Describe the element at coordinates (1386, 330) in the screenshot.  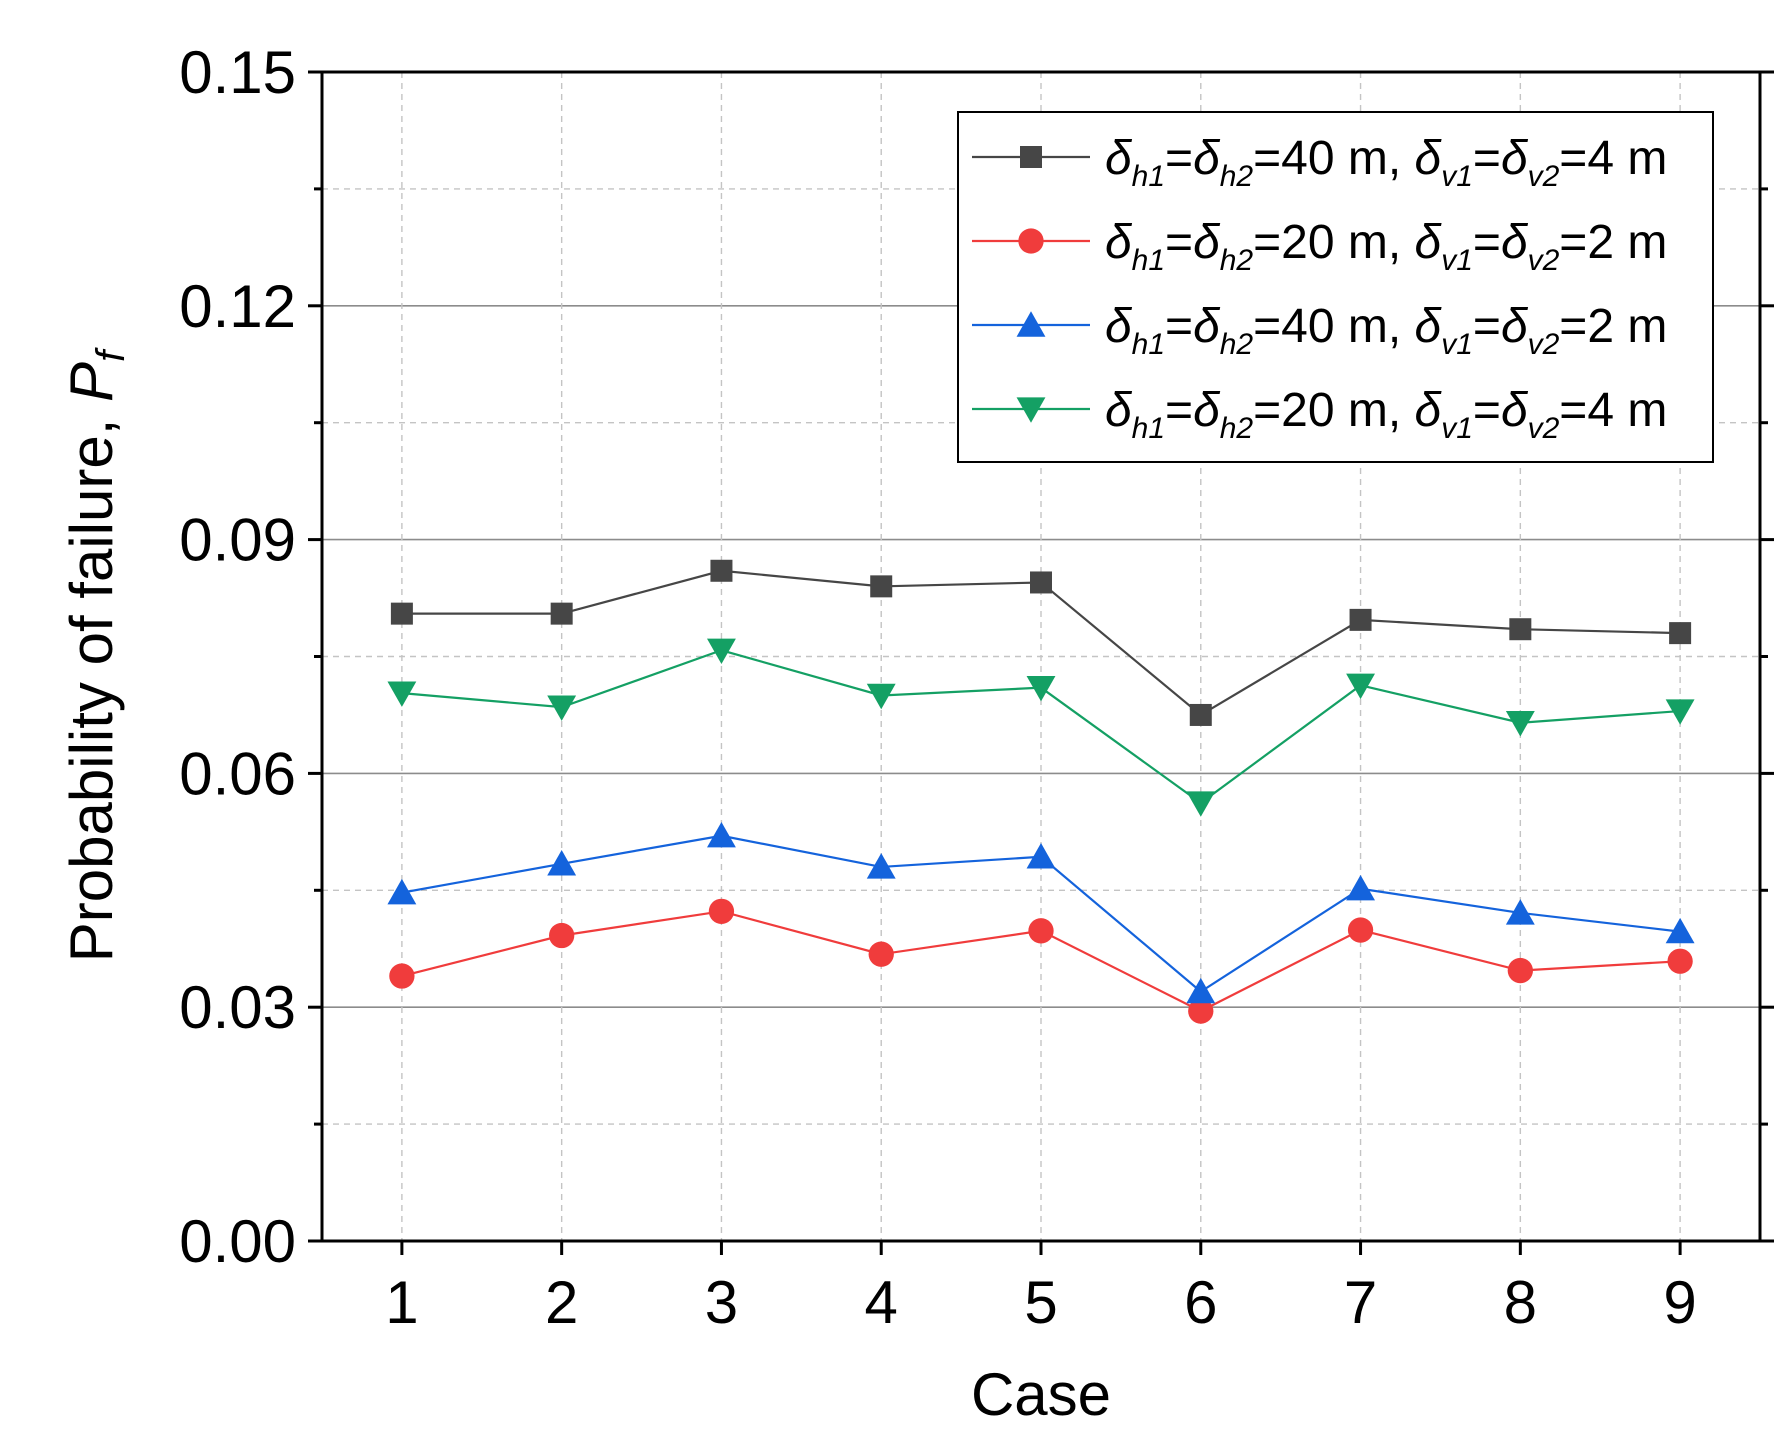
I see `legend-label: δh1=δh2=40 m, δv1=δv2=2 m` at that location.